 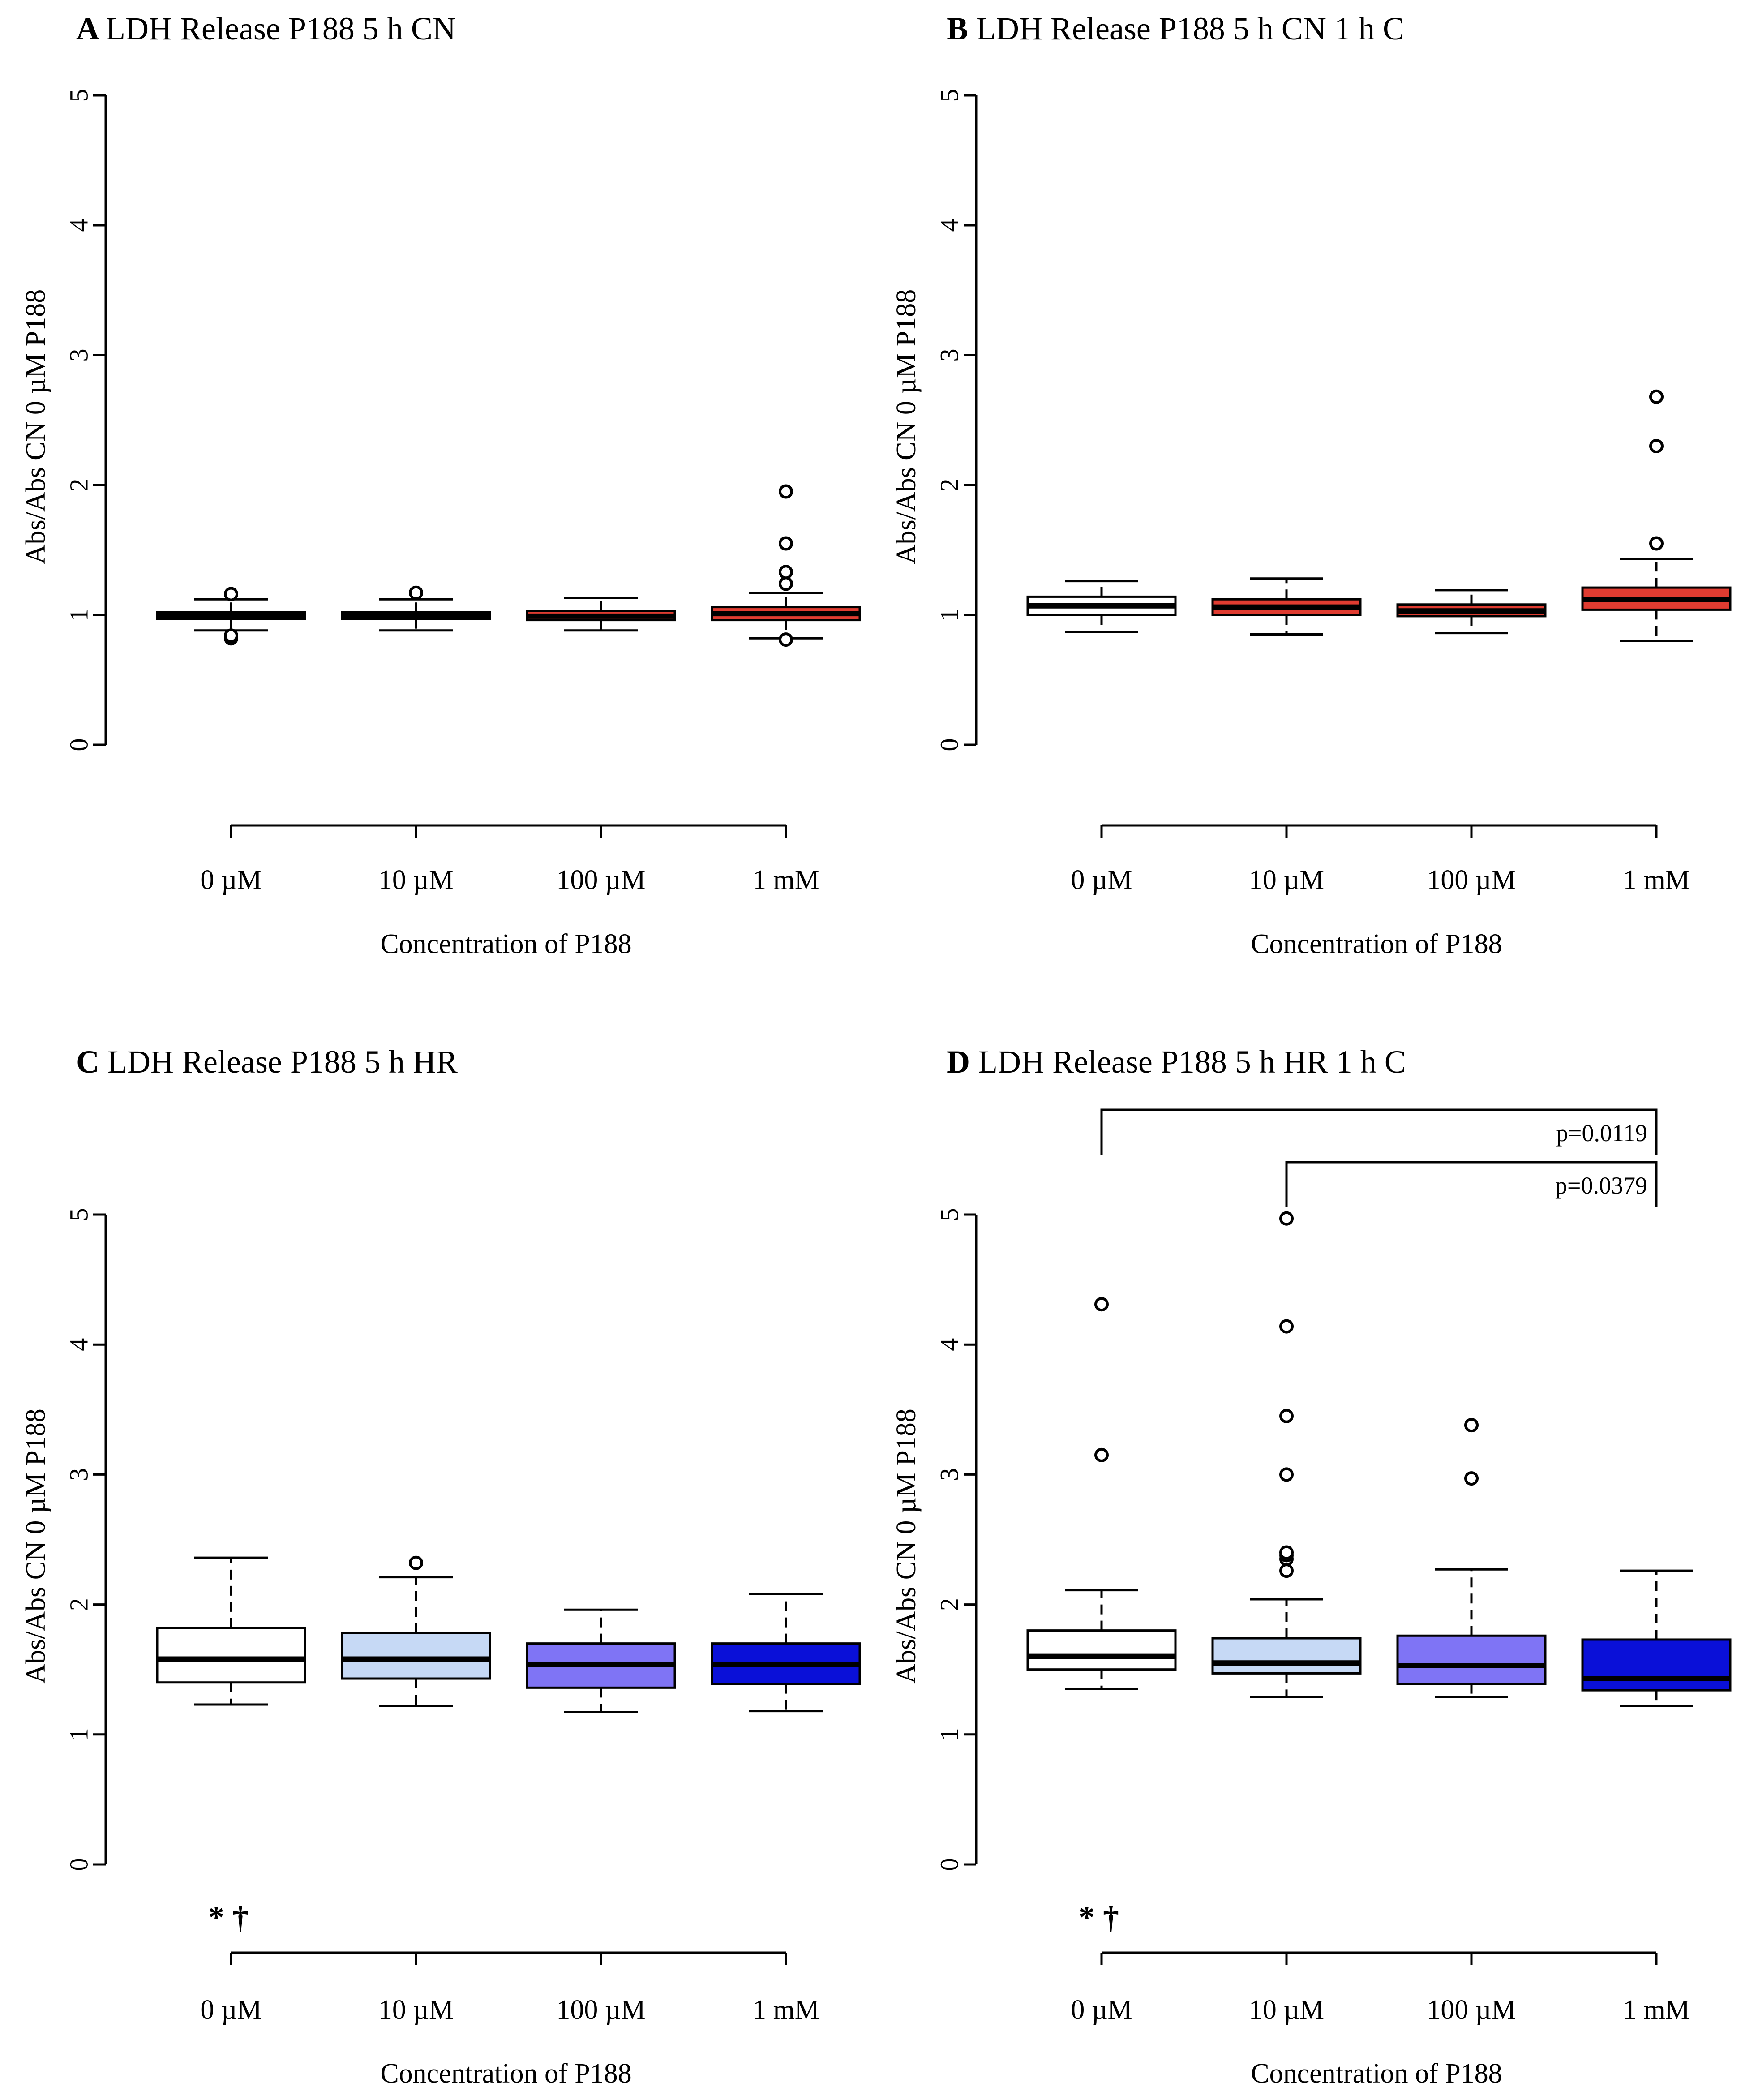 What do you see at coordinates (266, 29) in the screenshot?
I see `panel-title: A LDH Release P188 5 h CN` at bounding box center [266, 29].